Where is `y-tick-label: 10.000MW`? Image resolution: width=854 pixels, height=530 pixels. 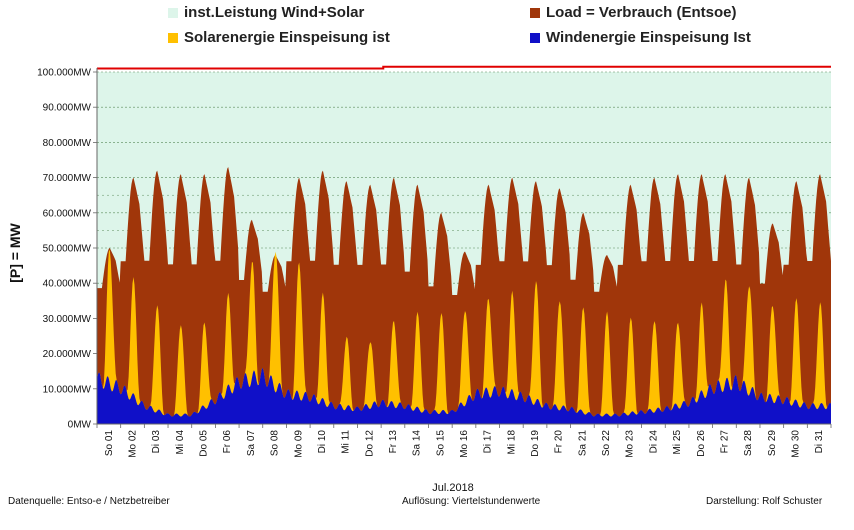 y-tick-label: 10.000MW is located at coordinates (67, 389).